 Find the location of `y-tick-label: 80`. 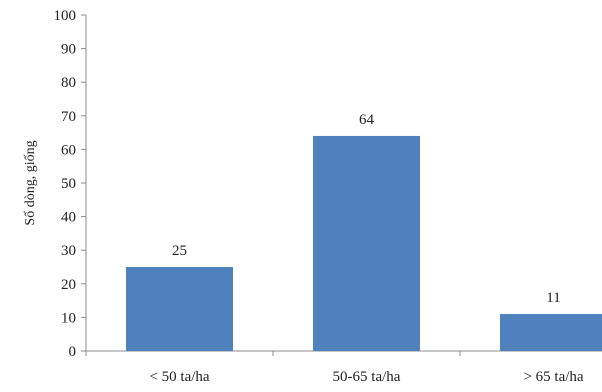

y-tick-label: 80 is located at coordinates (68, 83).